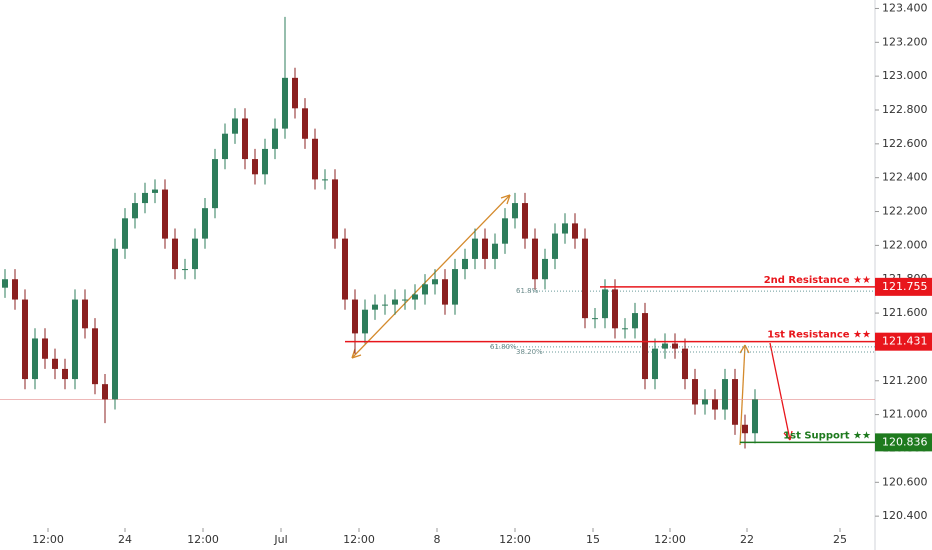  What do you see at coordinates (747, 539) in the screenshot?
I see `x-tick-label: 22` at bounding box center [747, 539].